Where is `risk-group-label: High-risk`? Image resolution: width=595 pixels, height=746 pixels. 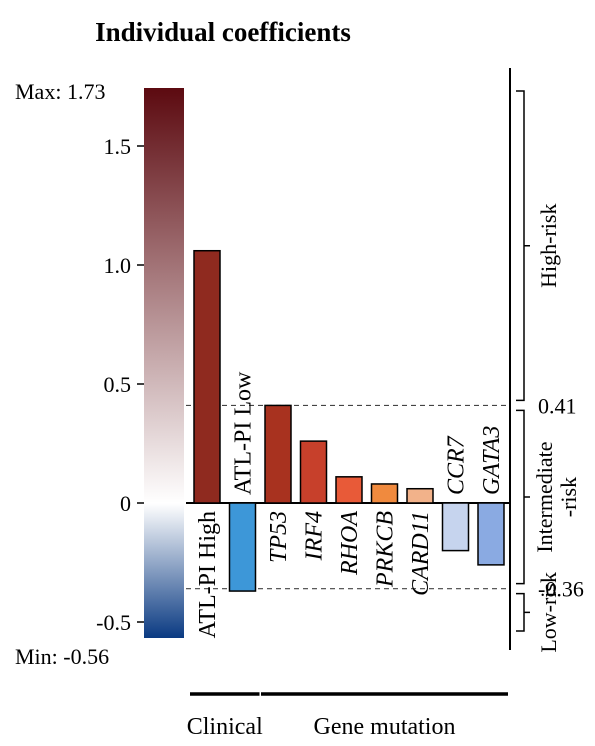
risk-group-label: High-risk is located at coordinates (548, 246).